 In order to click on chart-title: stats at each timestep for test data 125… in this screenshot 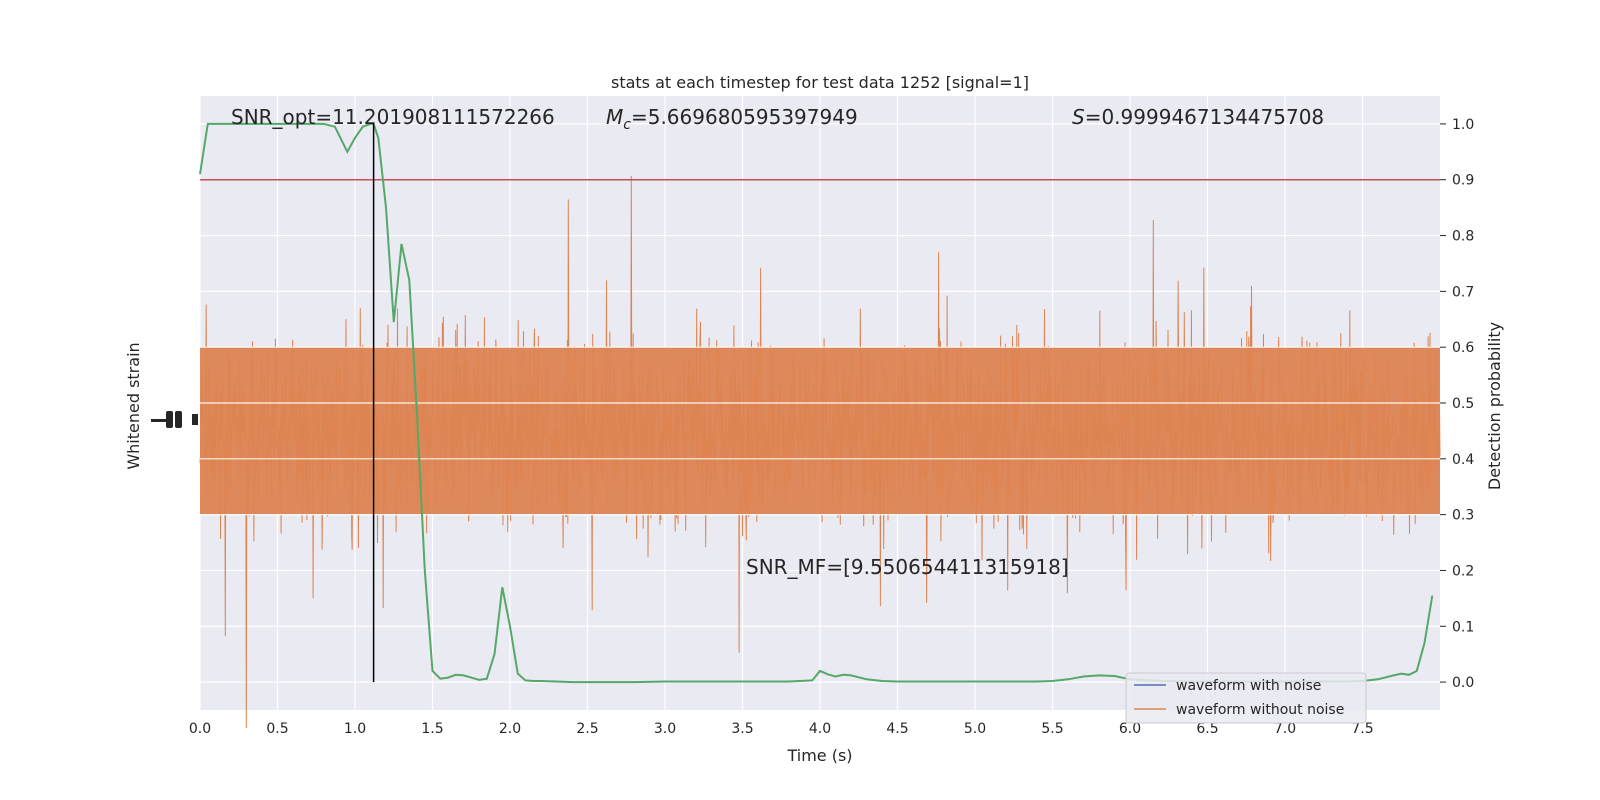, I will do `click(820, 82)`.